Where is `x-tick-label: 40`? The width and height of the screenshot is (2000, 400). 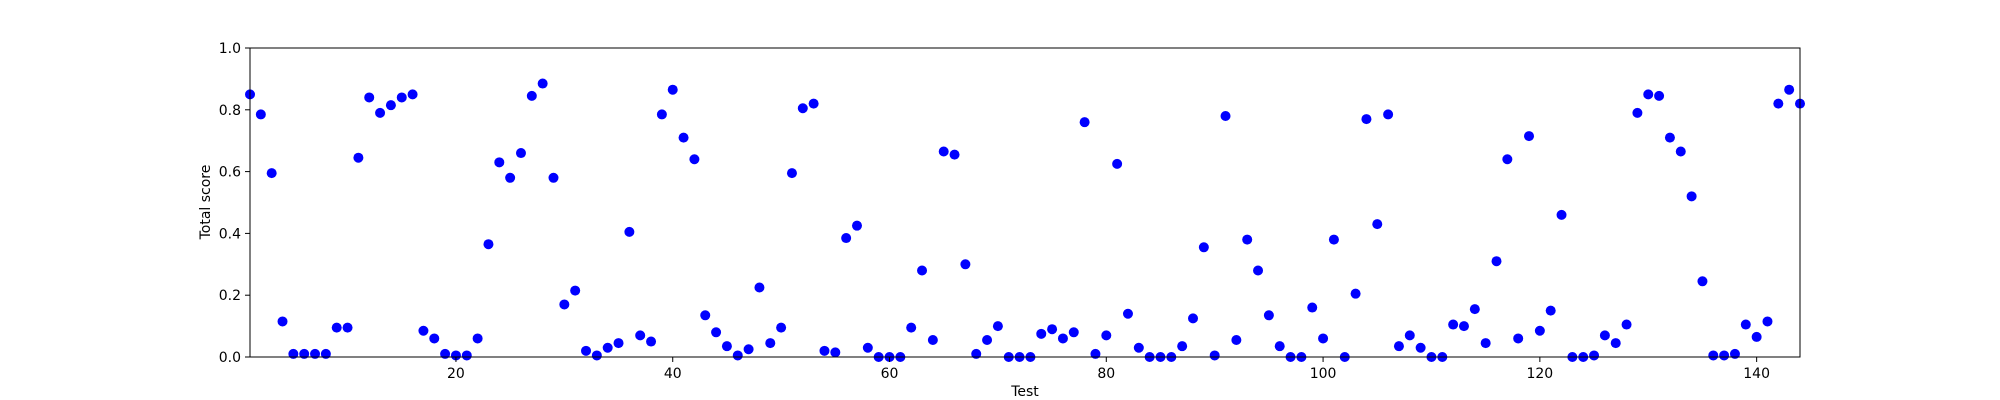
x-tick-label: 40 is located at coordinates (673, 374).